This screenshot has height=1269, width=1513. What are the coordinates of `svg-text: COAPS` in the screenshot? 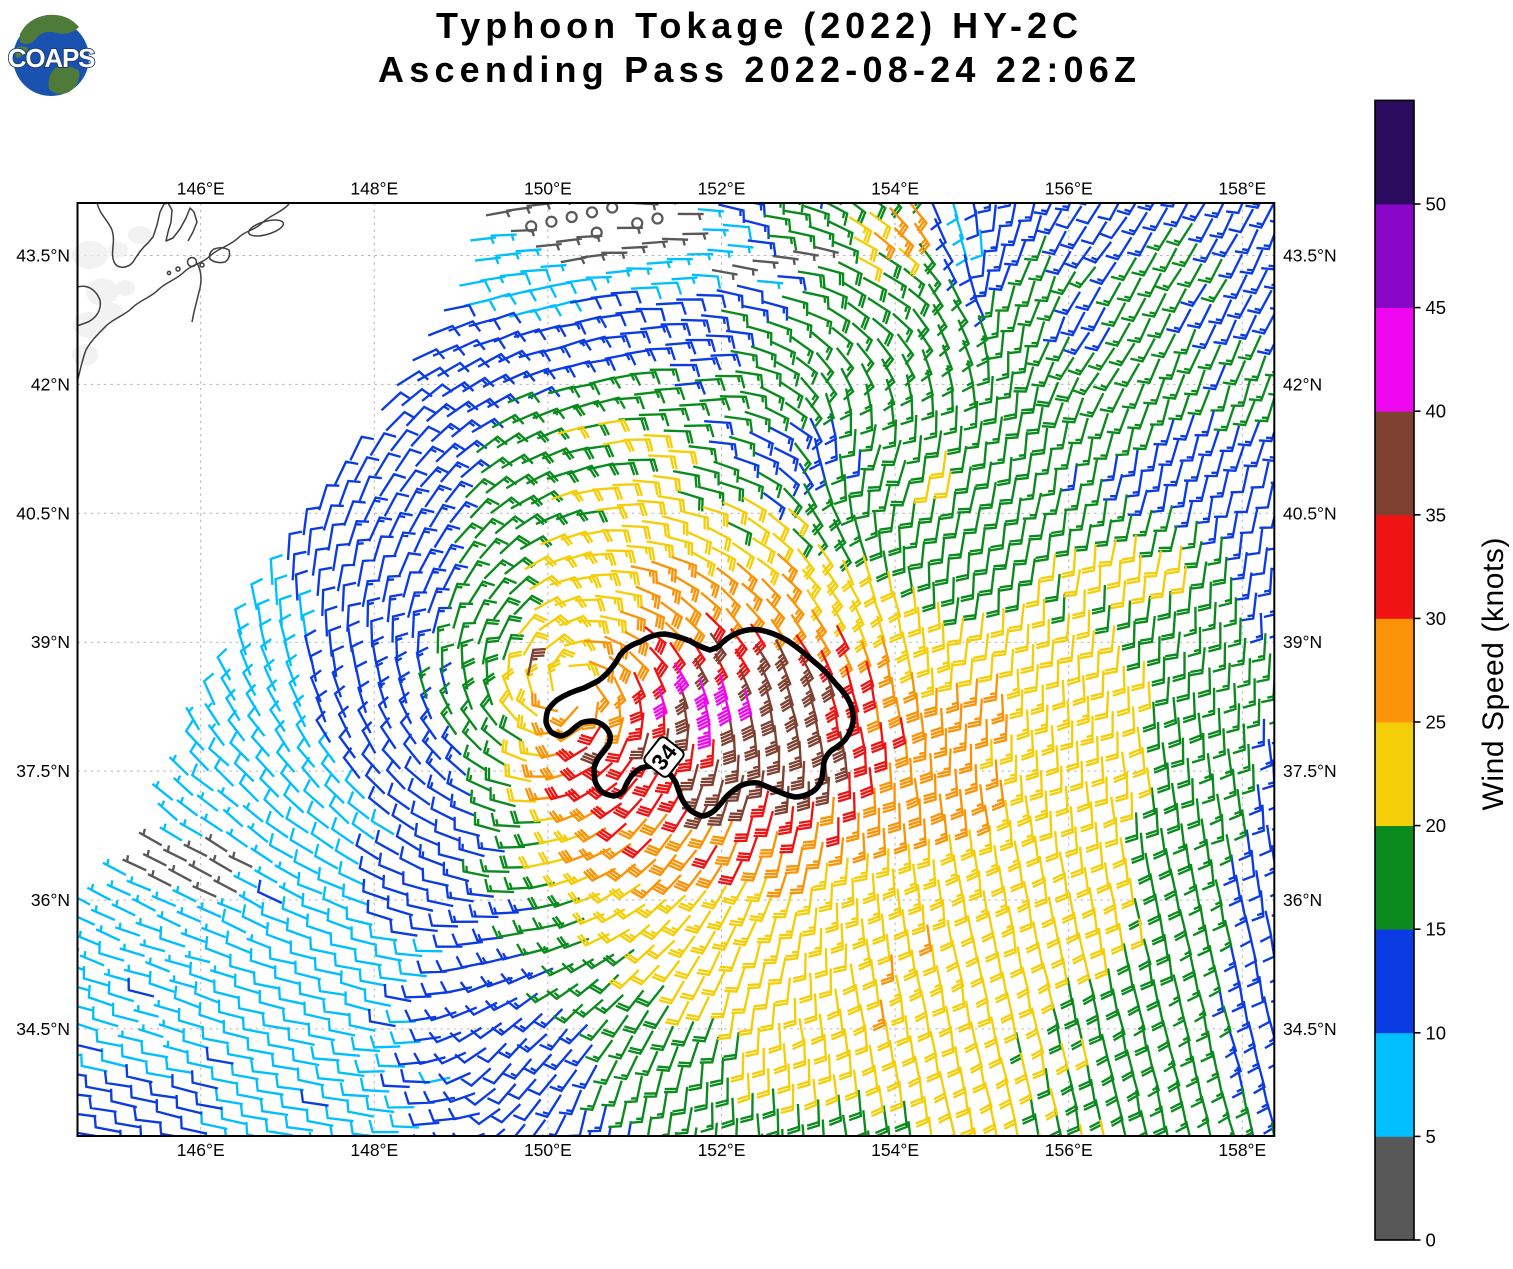 It's located at (51, 58).